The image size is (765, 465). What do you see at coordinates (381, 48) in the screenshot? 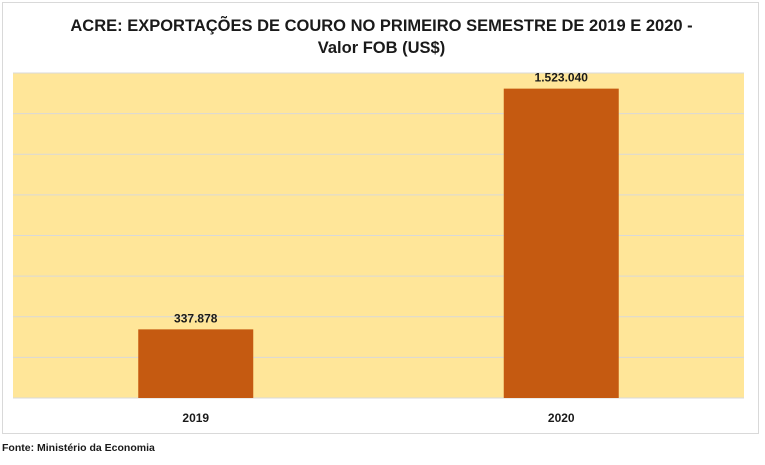
I see `chart-title-line-2: Valor FOB (US$)` at bounding box center [381, 48].